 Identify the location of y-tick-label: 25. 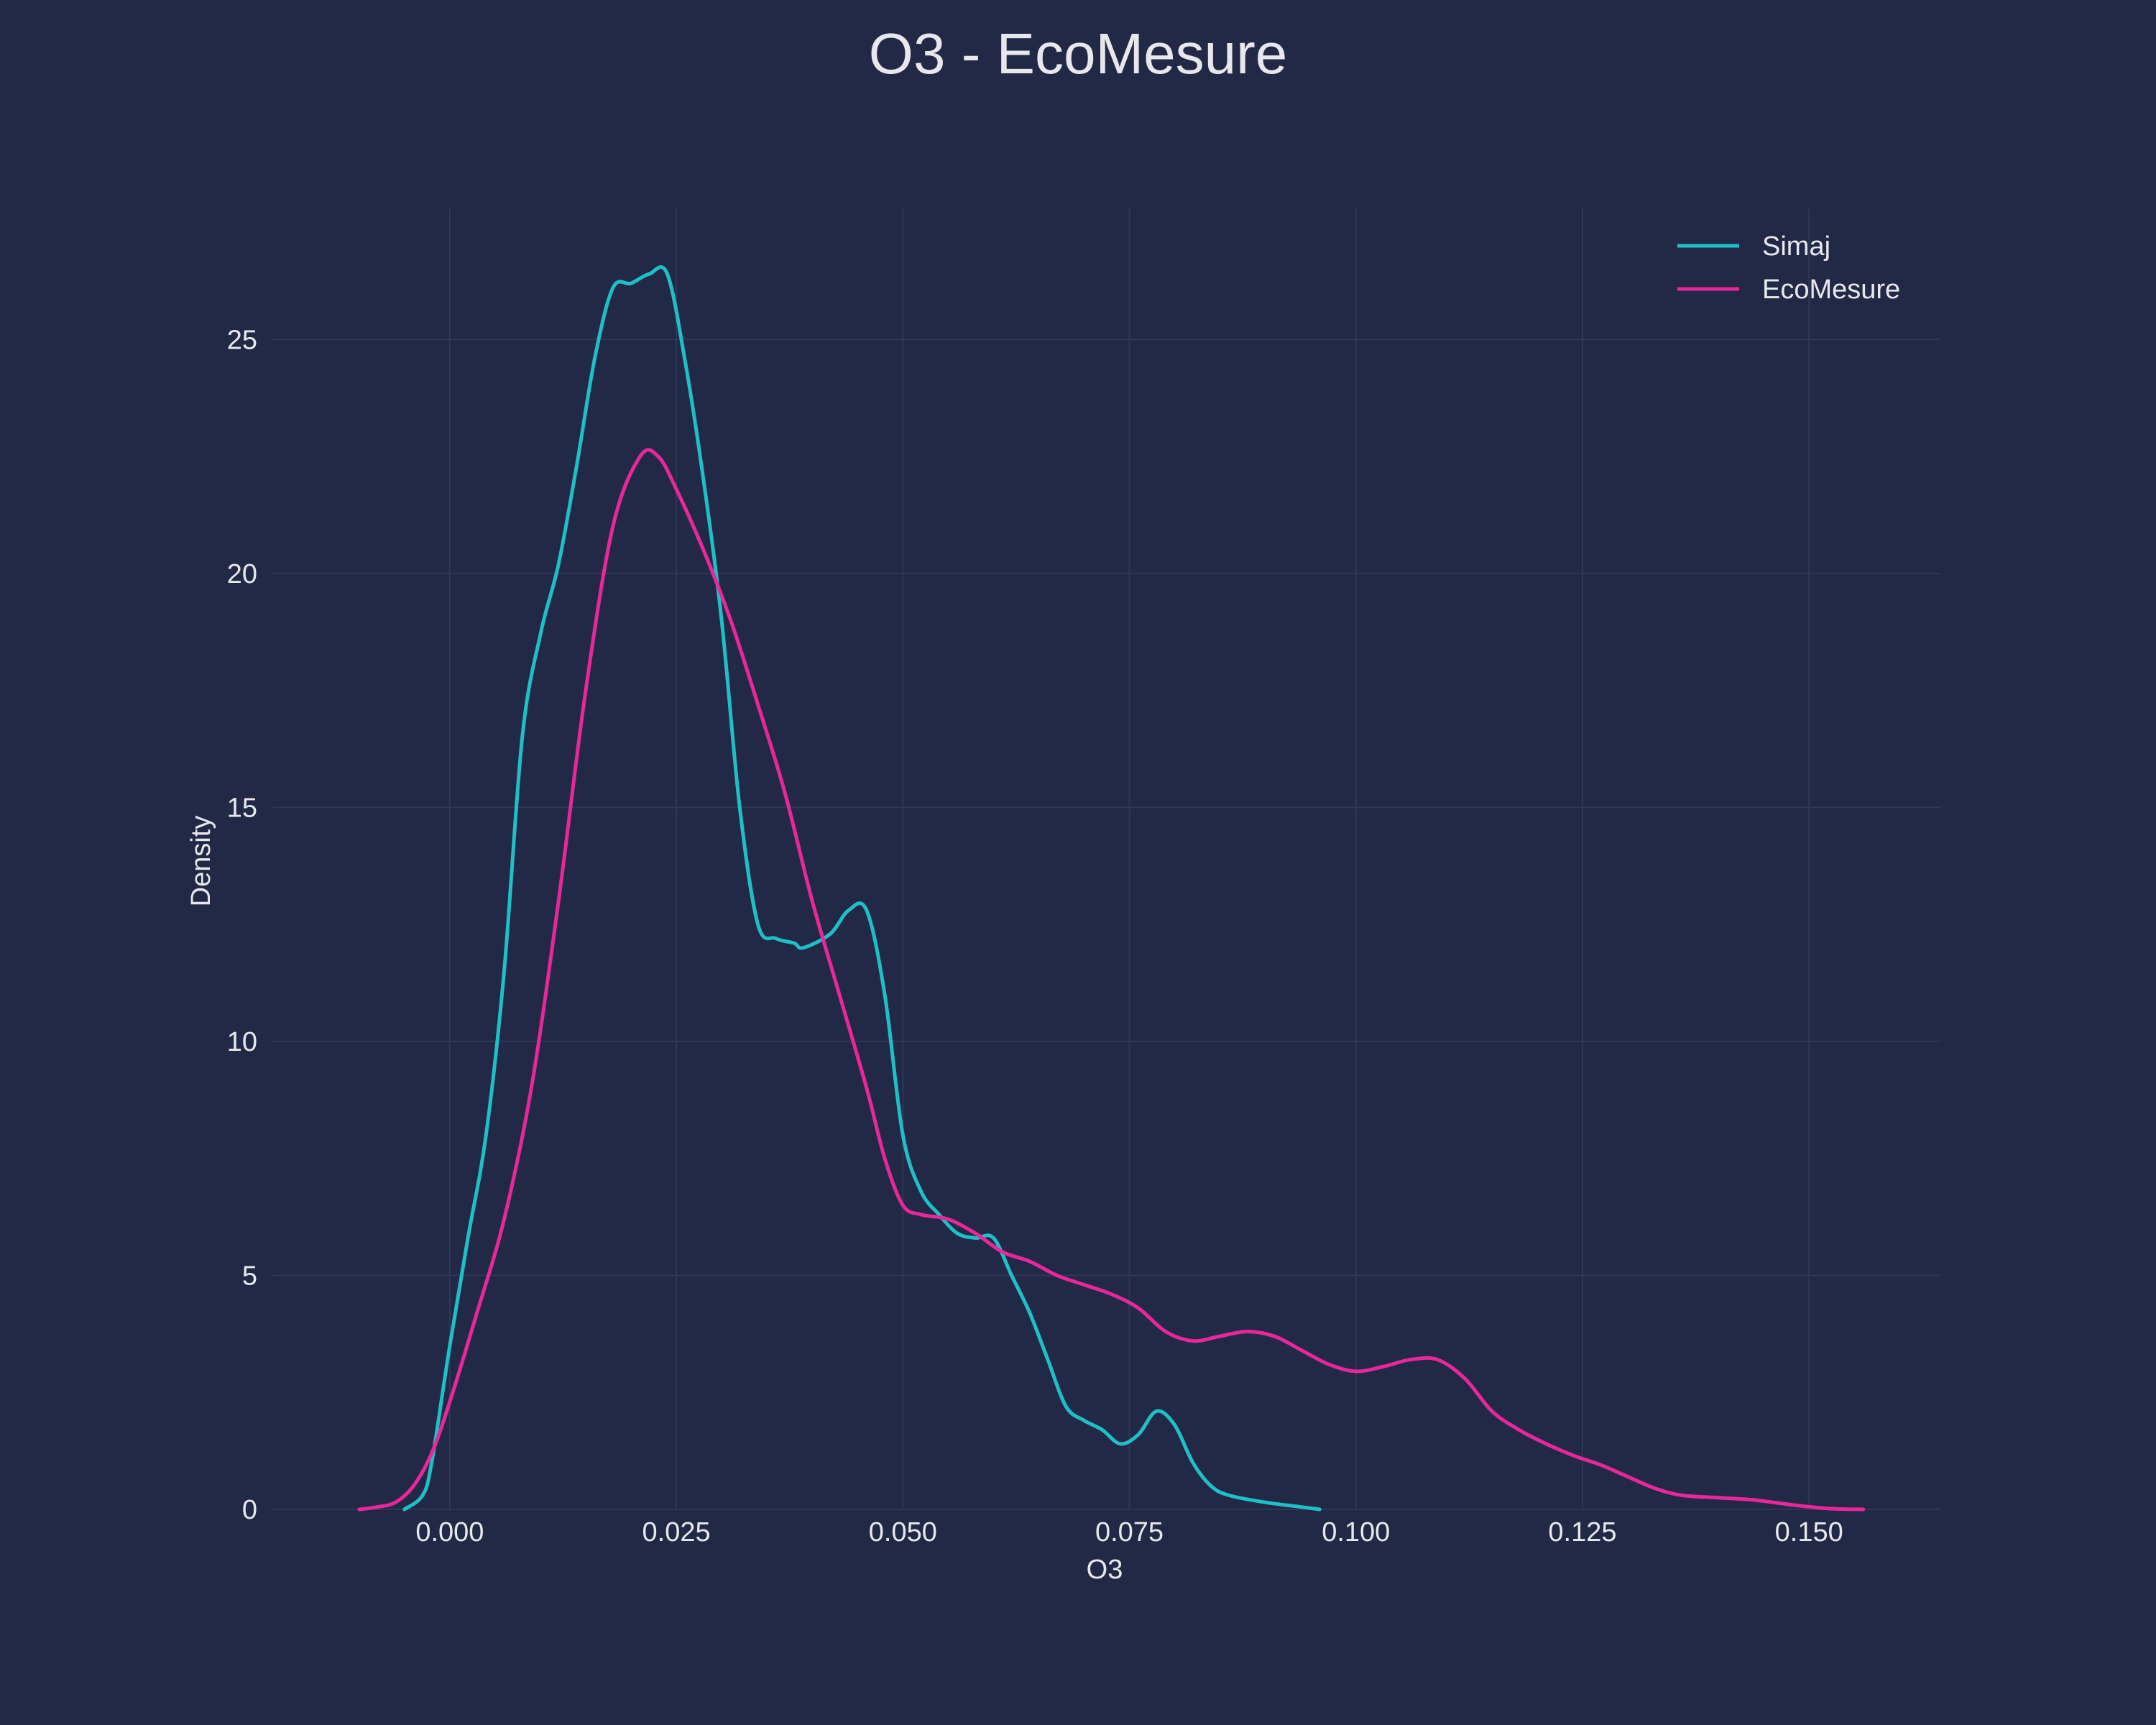
(242, 340).